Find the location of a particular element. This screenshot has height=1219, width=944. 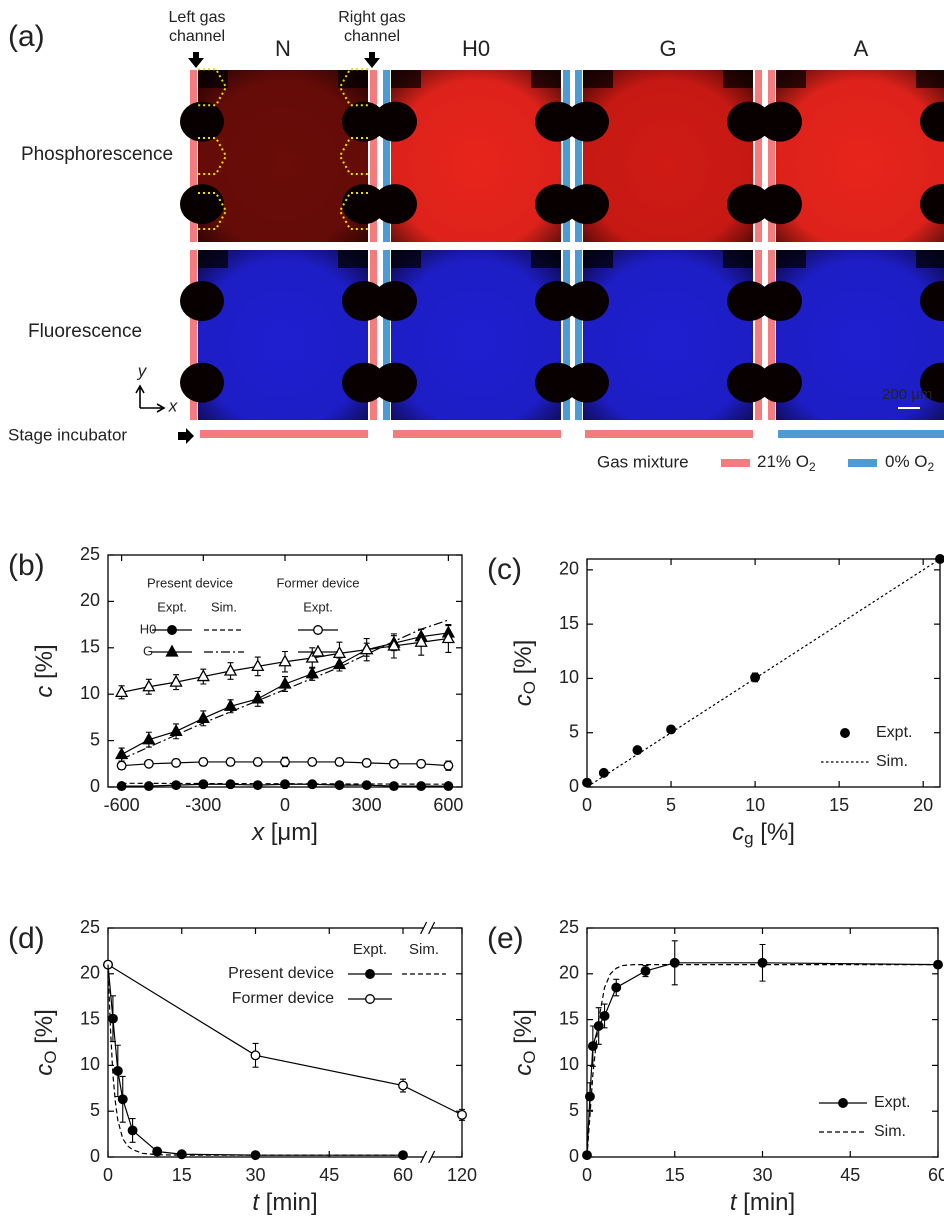

column-label: H0 is located at coordinates (476, 48).